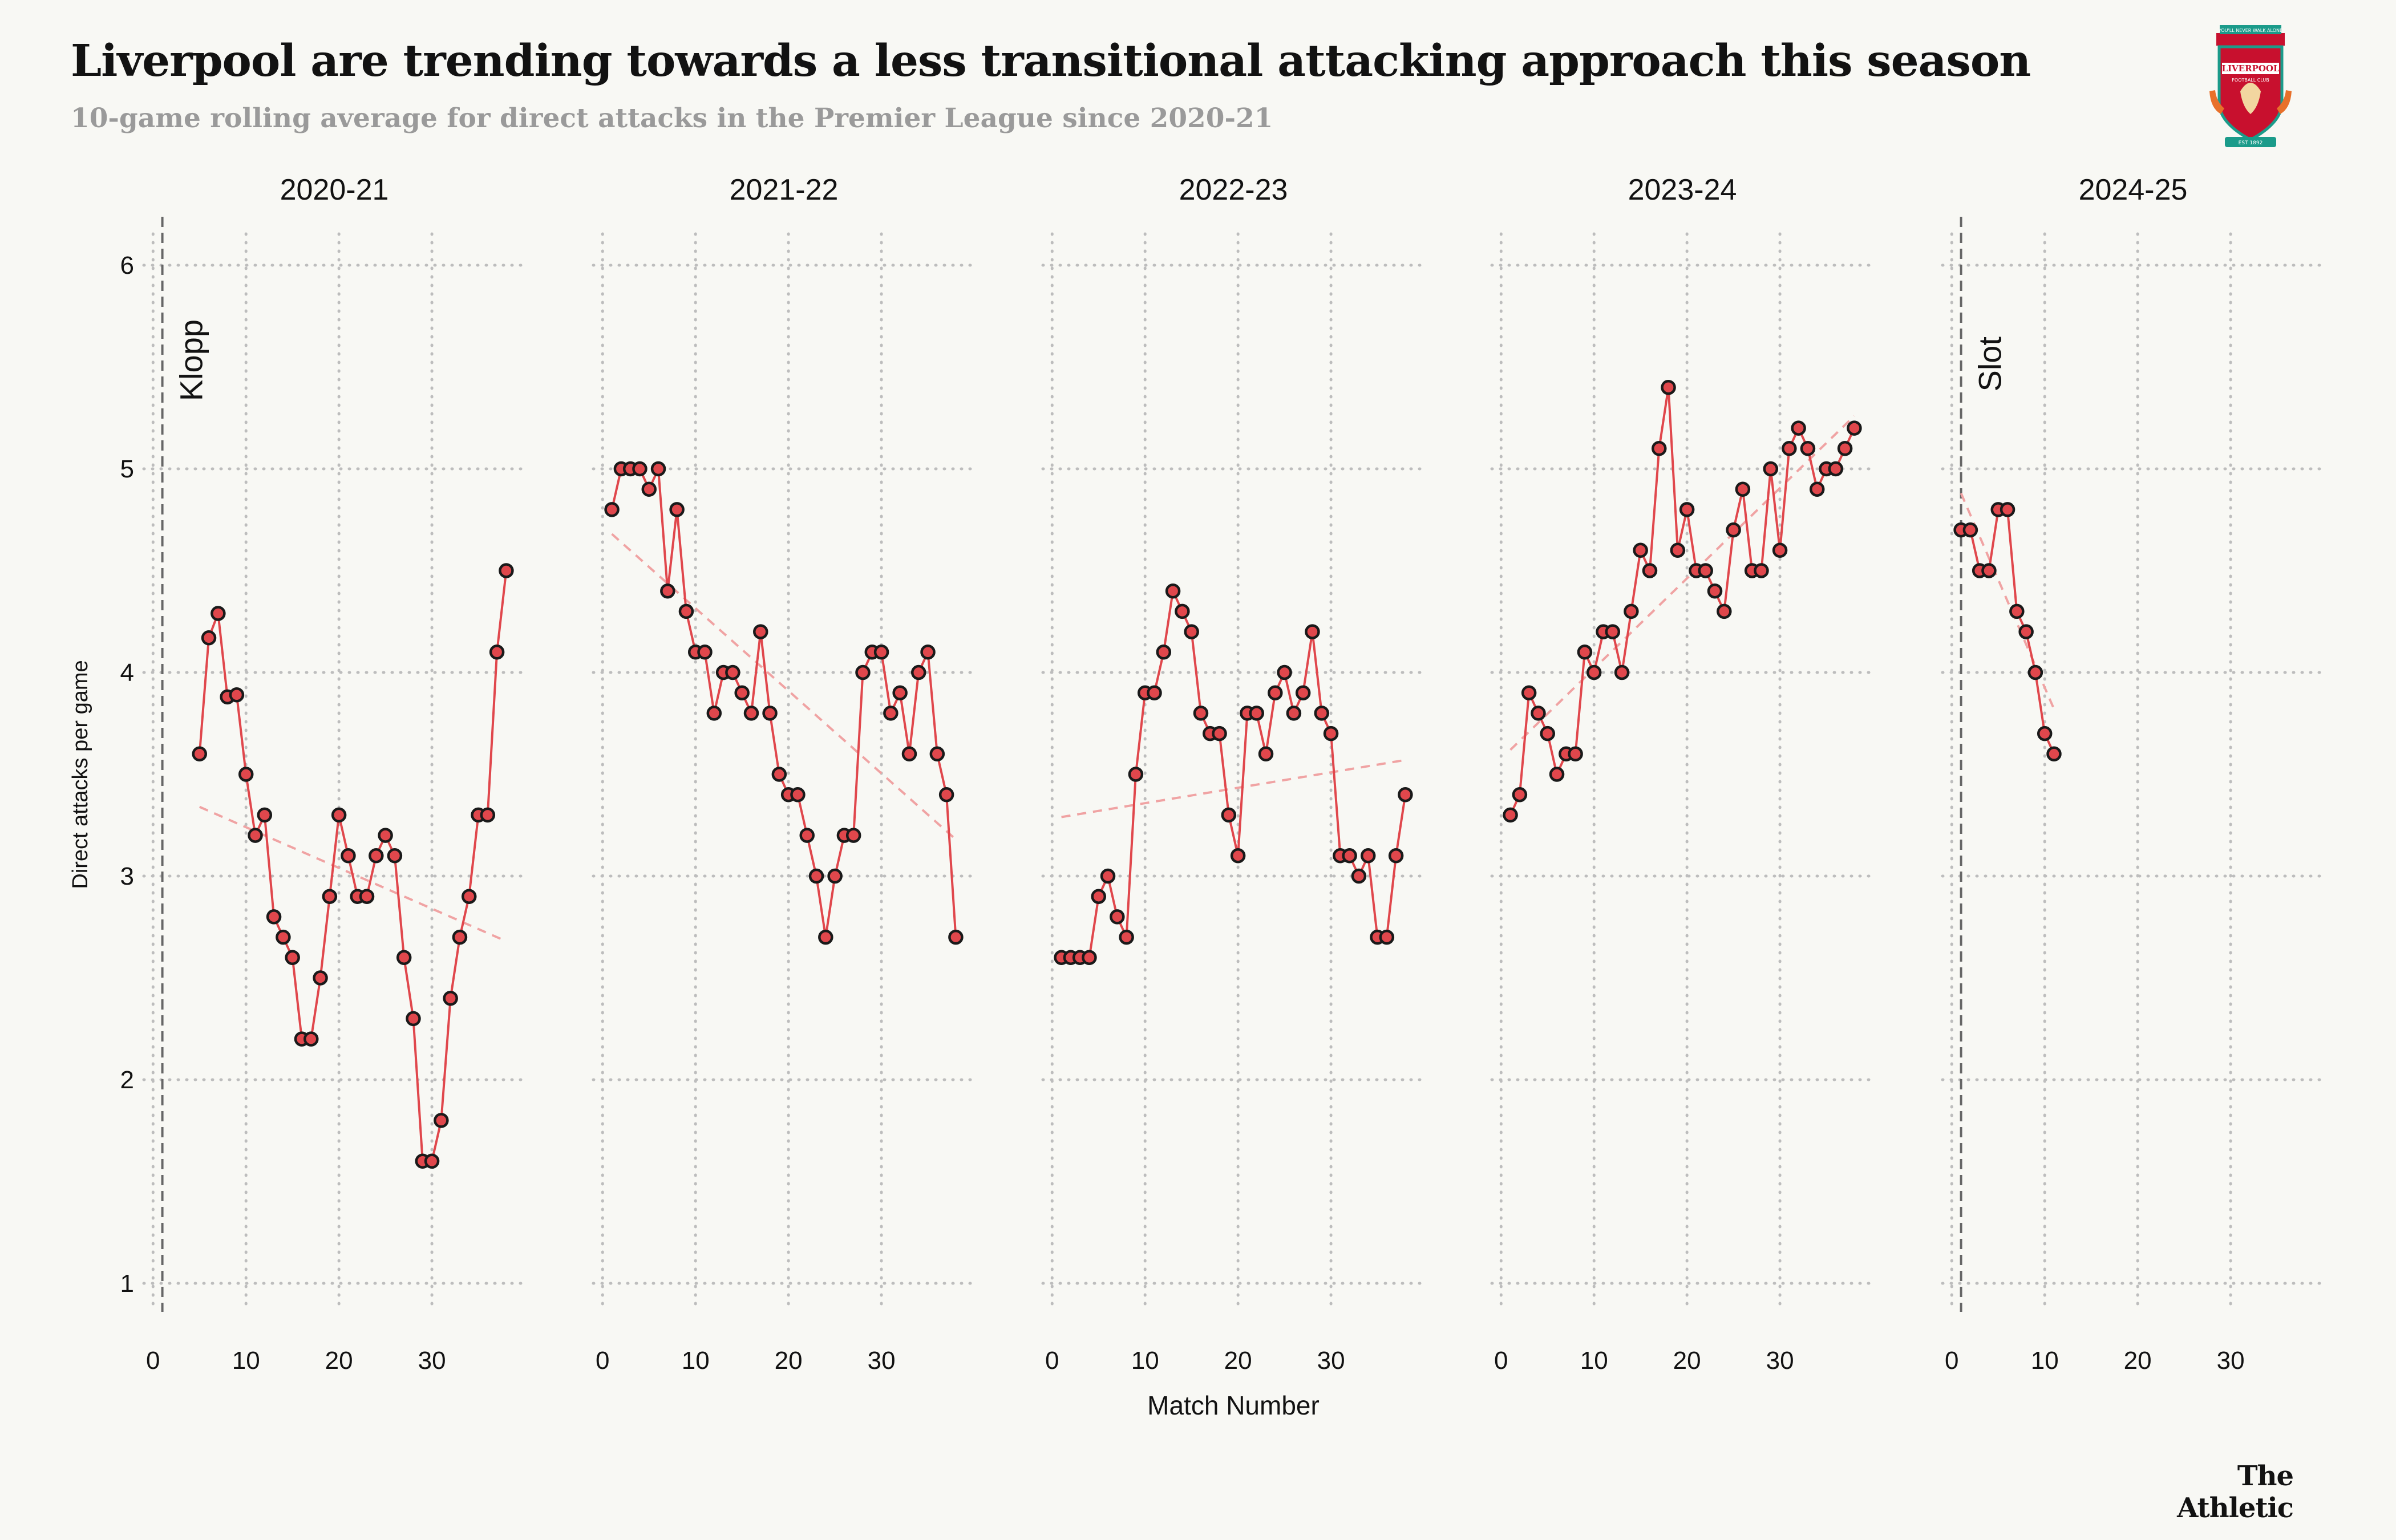 The width and height of the screenshot is (2396, 1540). What do you see at coordinates (2250, 31) in the screenshot?
I see `crest-motto: YOU'LL NEVER WALK ALONE` at bounding box center [2250, 31].